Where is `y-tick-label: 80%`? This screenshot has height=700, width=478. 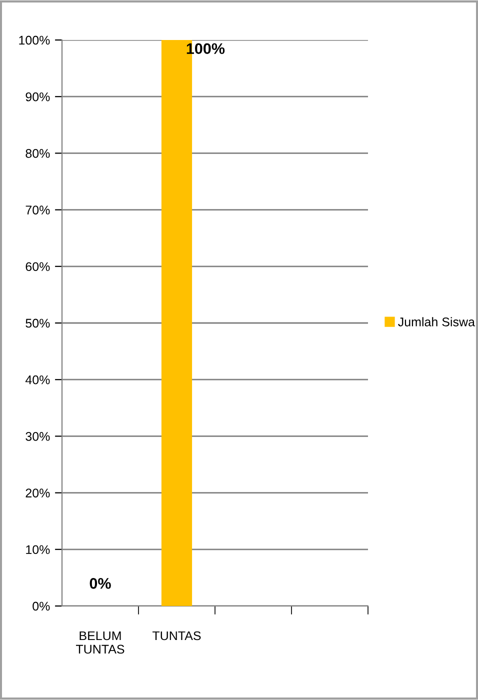
y-tick-label: 80% is located at coordinates (38, 153).